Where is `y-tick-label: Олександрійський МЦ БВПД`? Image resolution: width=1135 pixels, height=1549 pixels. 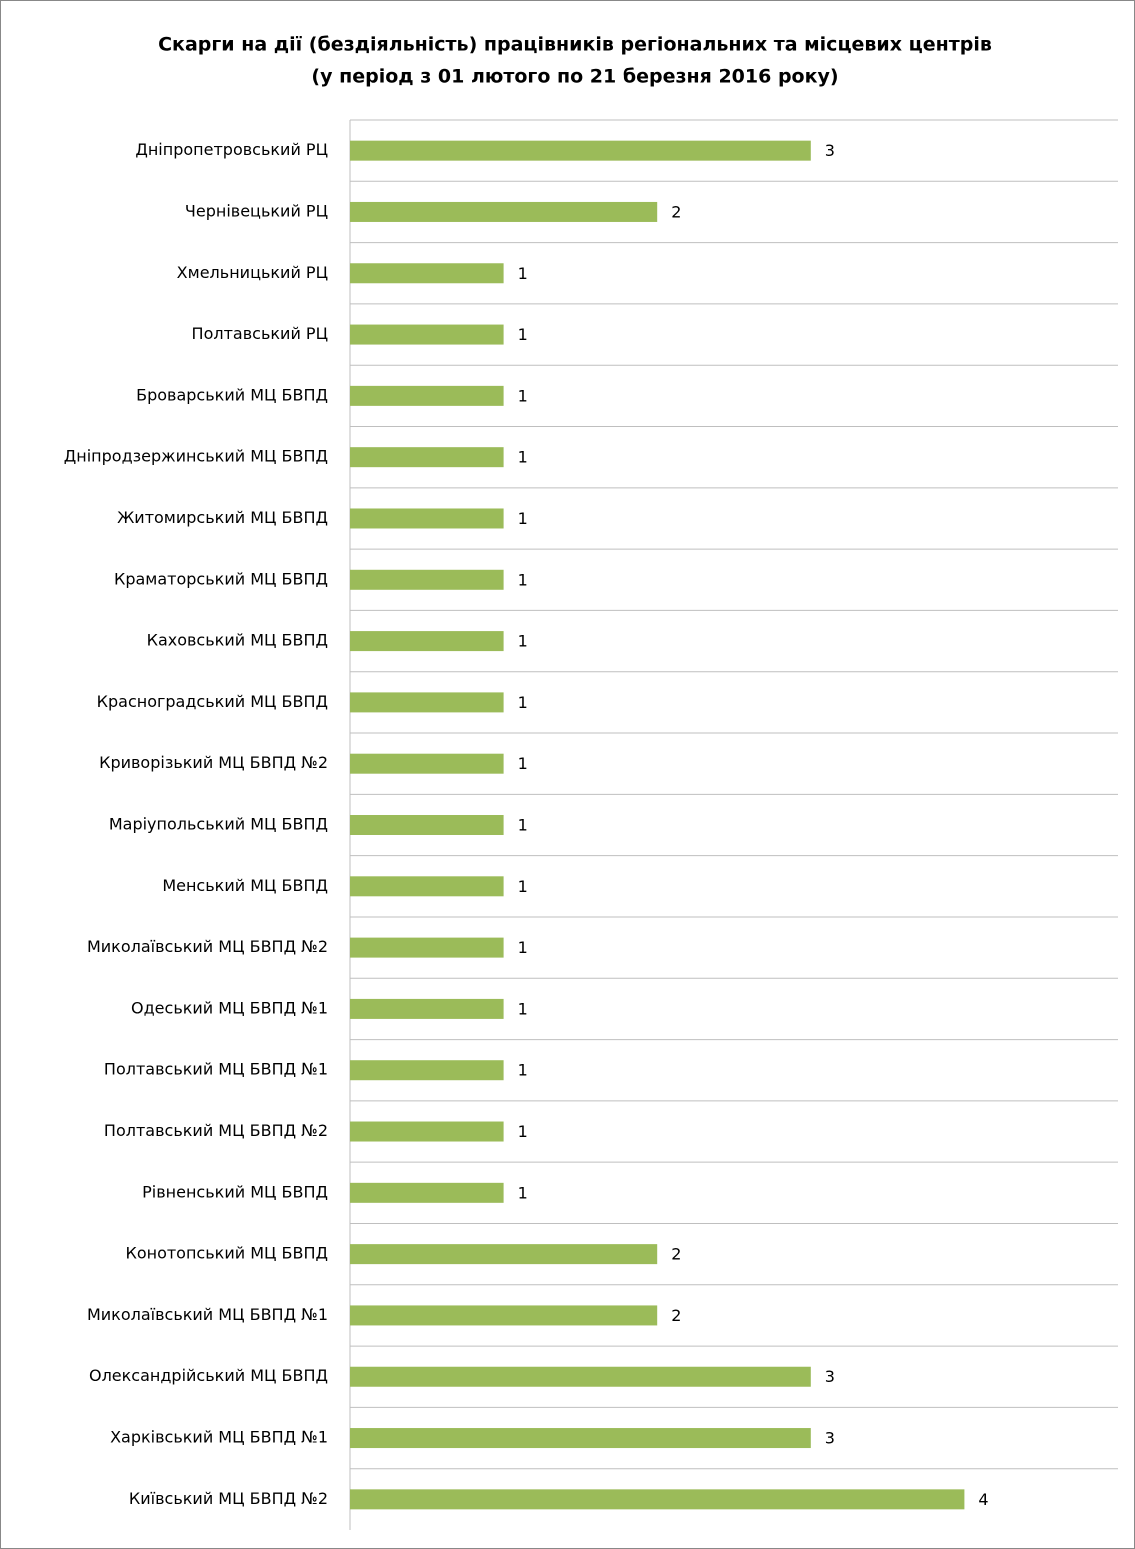 y-tick-label: Олександрійський МЦ БВПД is located at coordinates (208, 1375).